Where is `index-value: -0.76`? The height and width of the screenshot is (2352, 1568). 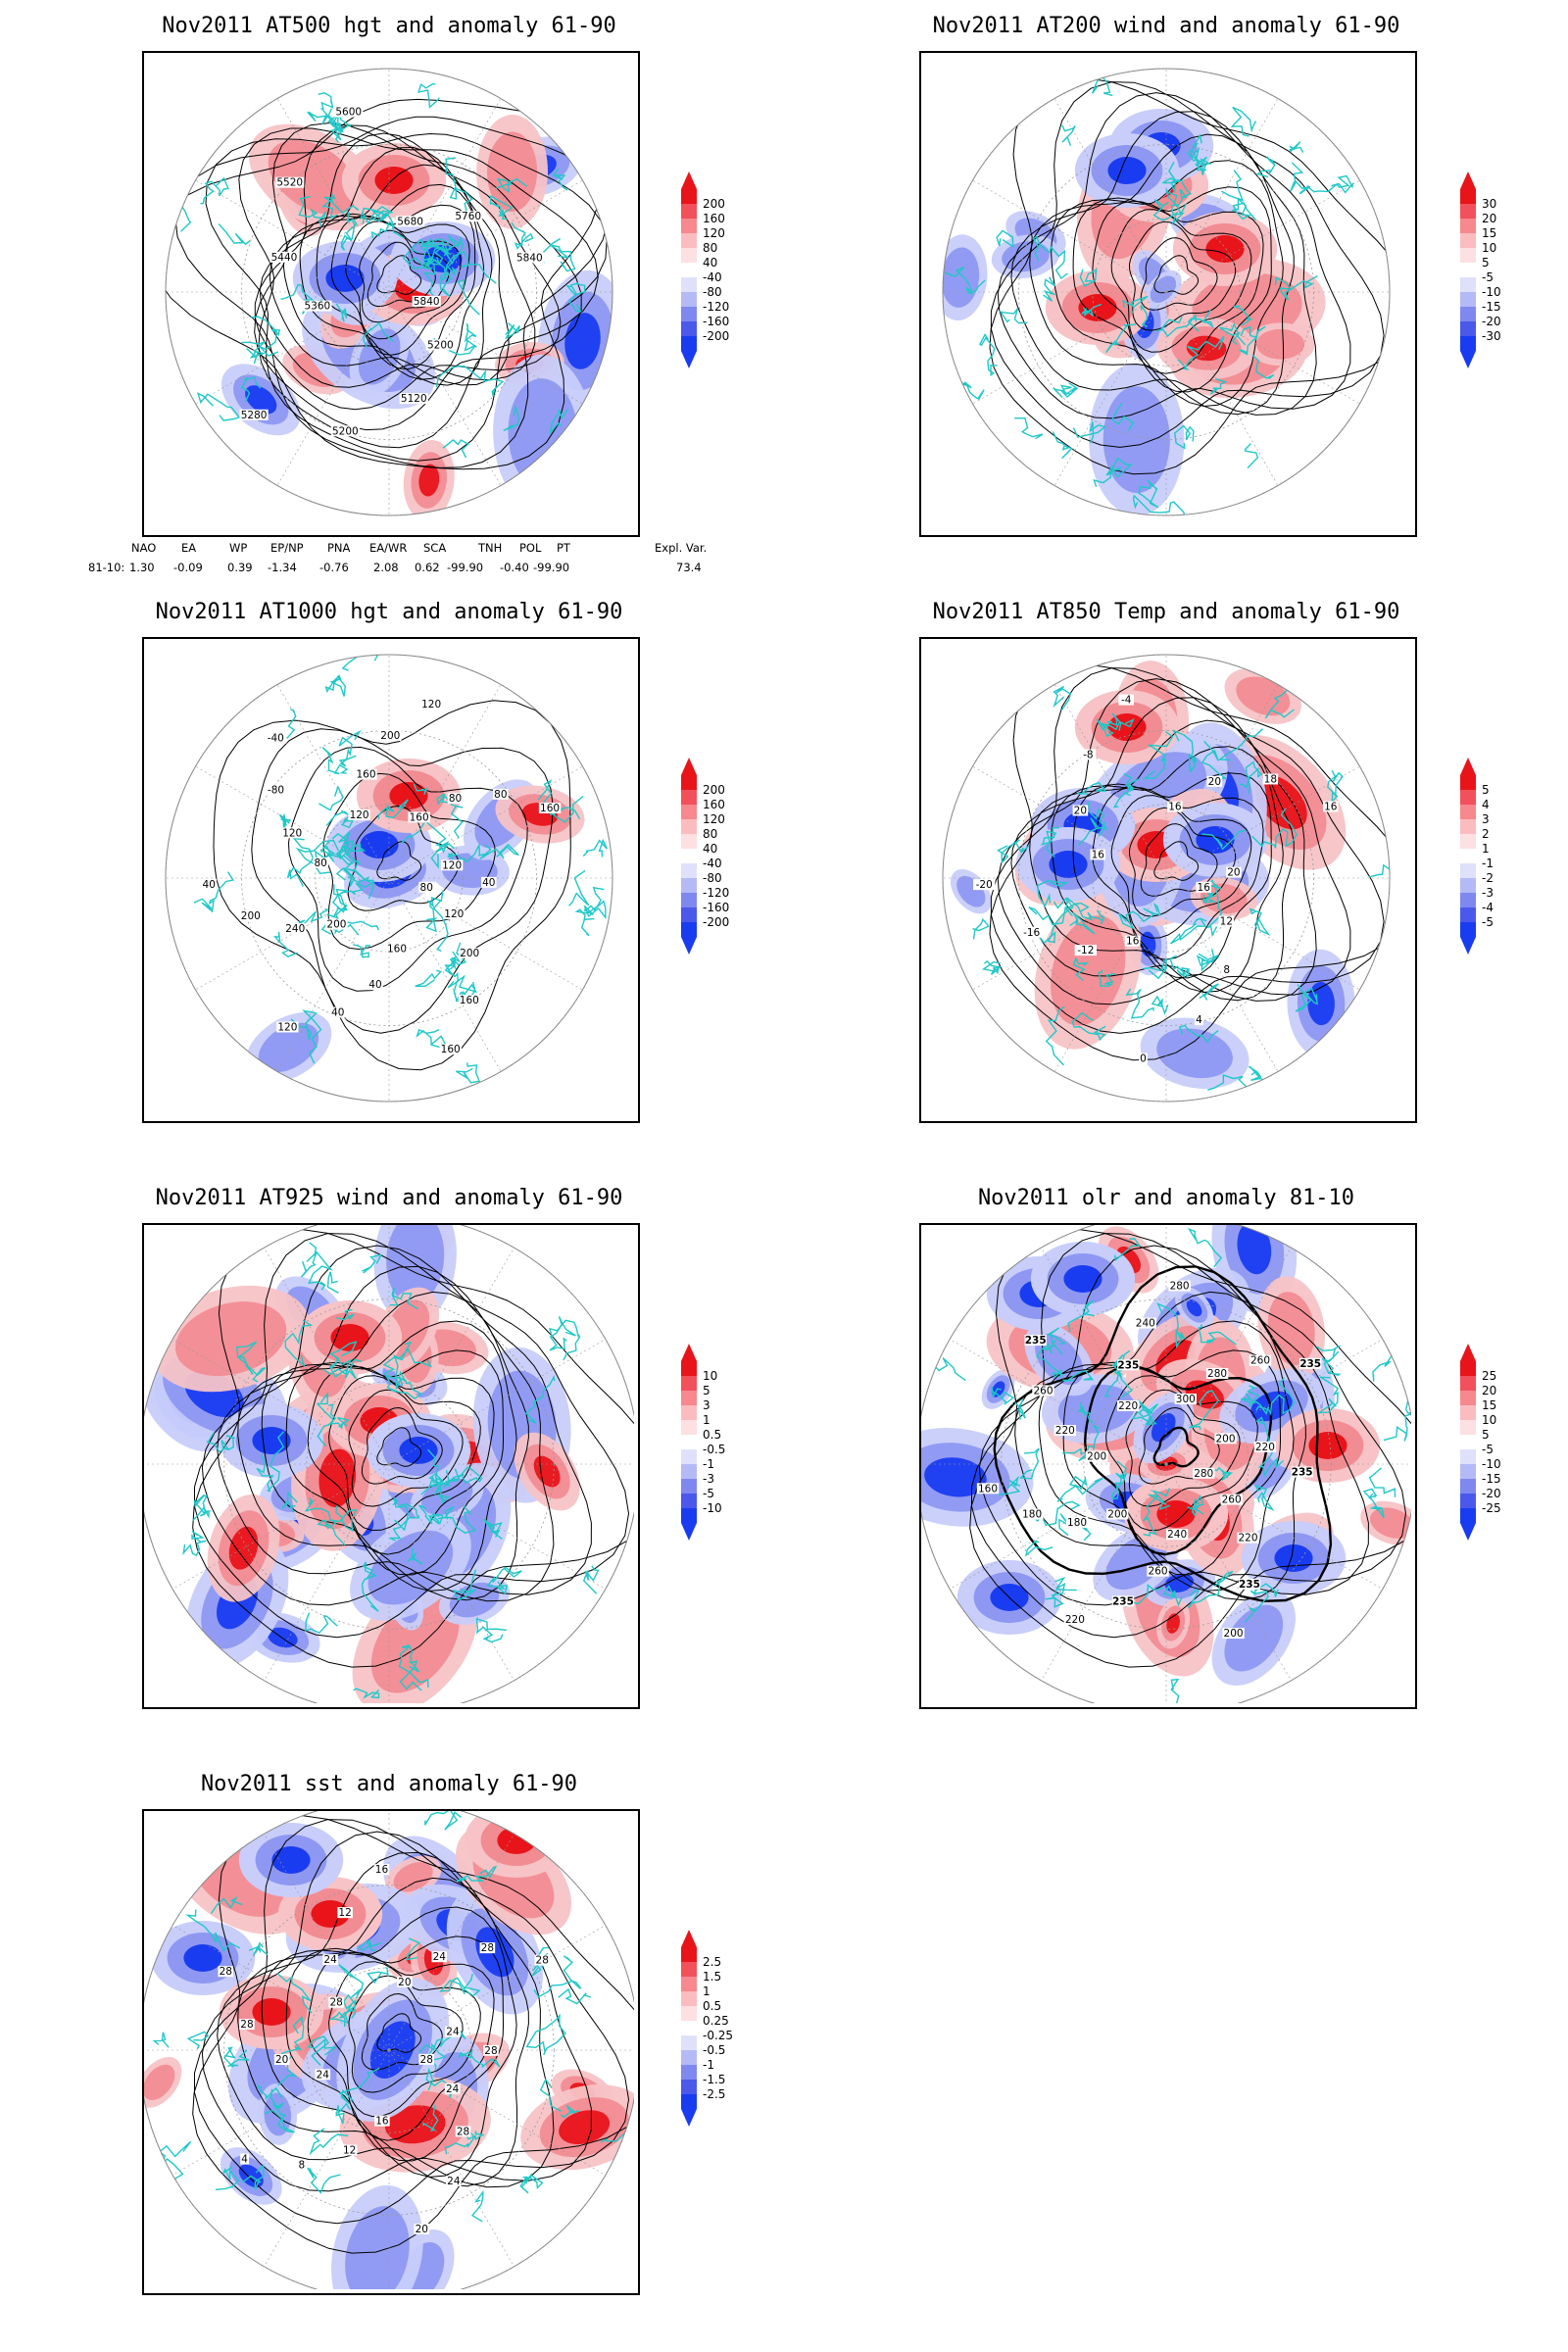
index-value: -0.76 is located at coordinates (334, 567).